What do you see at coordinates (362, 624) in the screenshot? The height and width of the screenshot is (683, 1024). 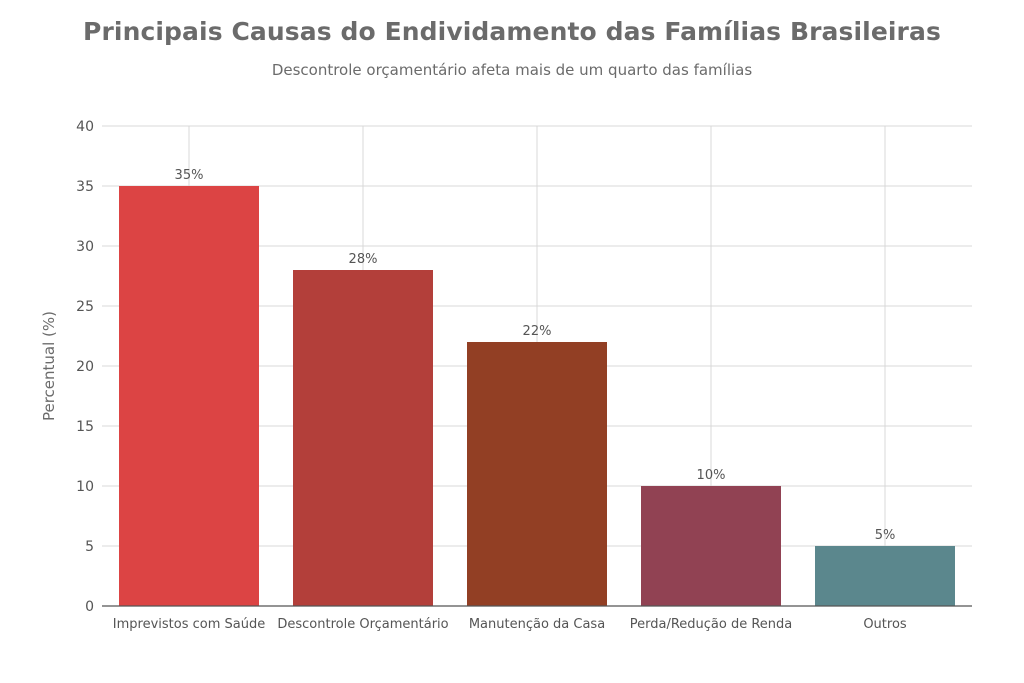 I see `x-tick-label: Descontrole Orçamentário` at bounding box center [362, 624].